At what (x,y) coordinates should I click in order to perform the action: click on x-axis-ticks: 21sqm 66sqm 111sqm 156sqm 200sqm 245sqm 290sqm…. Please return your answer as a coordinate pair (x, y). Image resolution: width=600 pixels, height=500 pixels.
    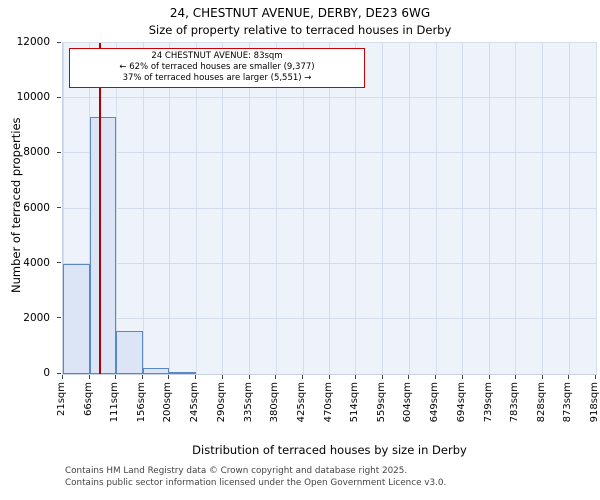
    Looking at the image, I should click on (328, 407).